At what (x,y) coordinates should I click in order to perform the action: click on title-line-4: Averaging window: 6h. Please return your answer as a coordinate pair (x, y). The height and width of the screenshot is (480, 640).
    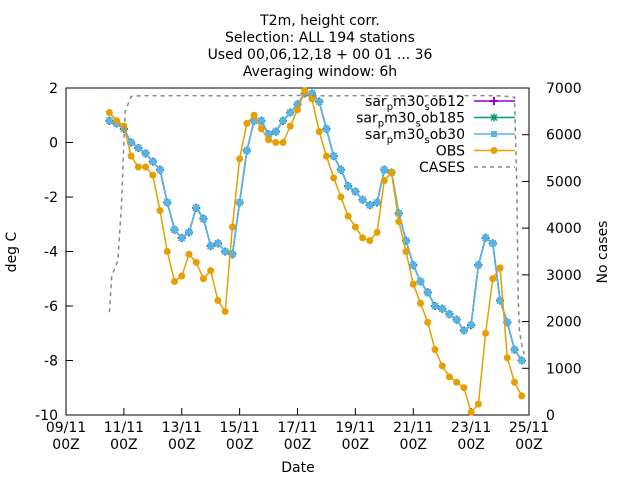
    Looking at the image, I should click on (320, 72).